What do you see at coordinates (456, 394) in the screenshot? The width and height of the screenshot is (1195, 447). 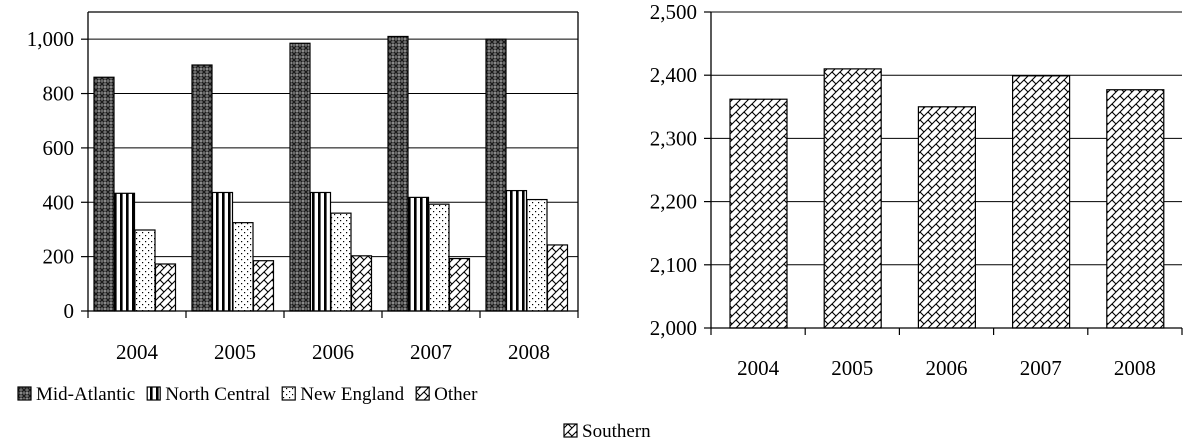 I see `legend-label-other: Other` at bounding box center [456, 394].